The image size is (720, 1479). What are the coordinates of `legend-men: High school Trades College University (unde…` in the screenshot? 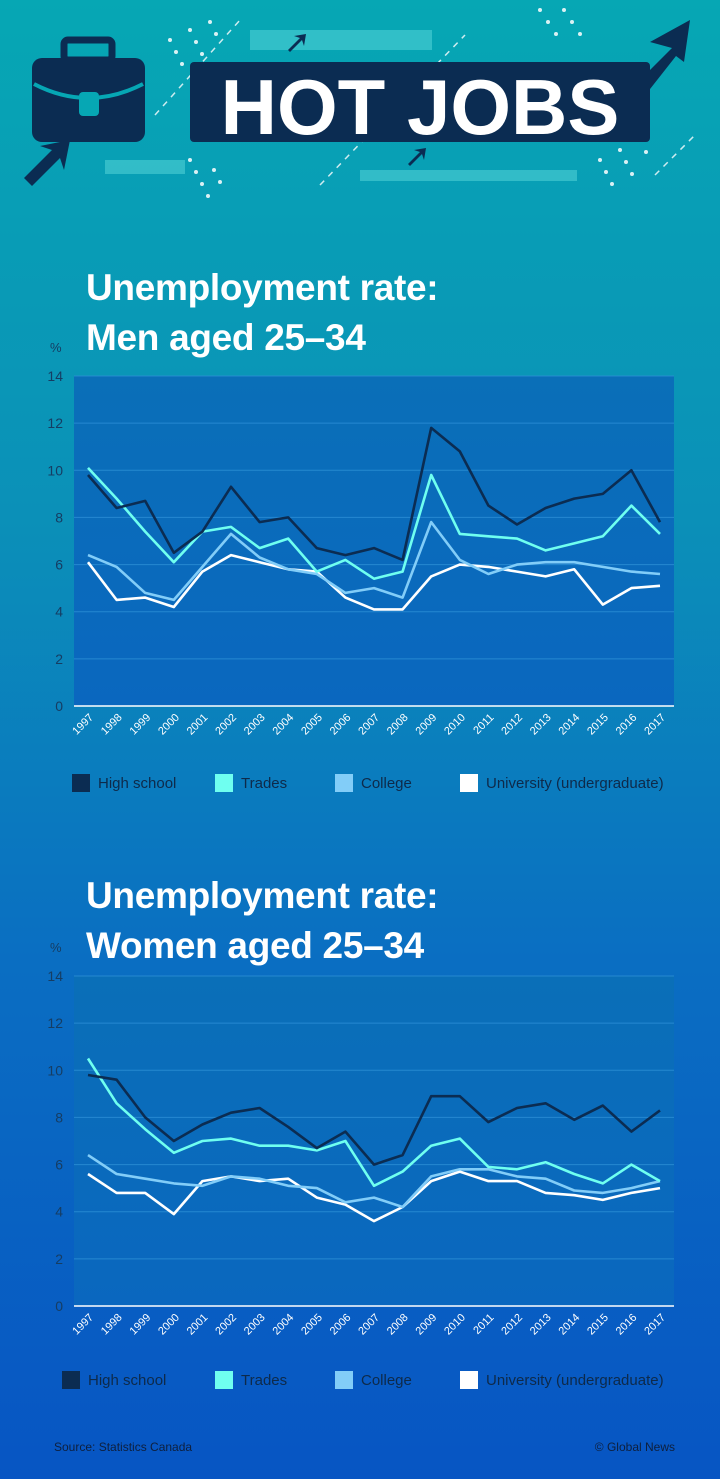 It's located at (360, 787).